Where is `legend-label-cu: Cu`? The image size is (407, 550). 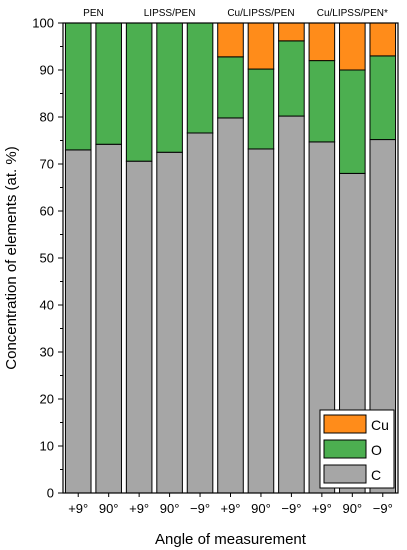 legend-label-cu: Cu is located at coordinates (380, 425).